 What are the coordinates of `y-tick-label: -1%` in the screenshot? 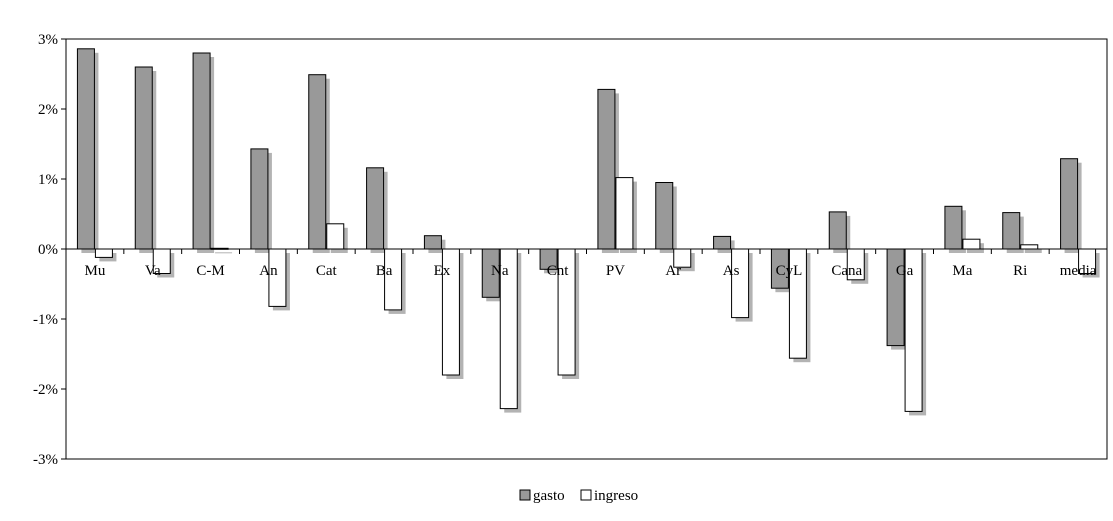 It's located at (45, 320).